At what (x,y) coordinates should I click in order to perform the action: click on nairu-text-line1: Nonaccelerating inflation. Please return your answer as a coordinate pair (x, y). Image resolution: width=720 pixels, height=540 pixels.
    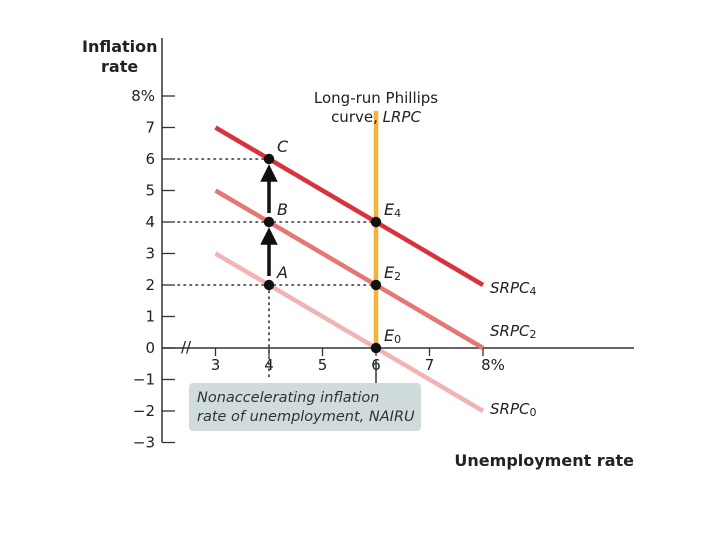
    Looking at the image, I should click on (288, 398).